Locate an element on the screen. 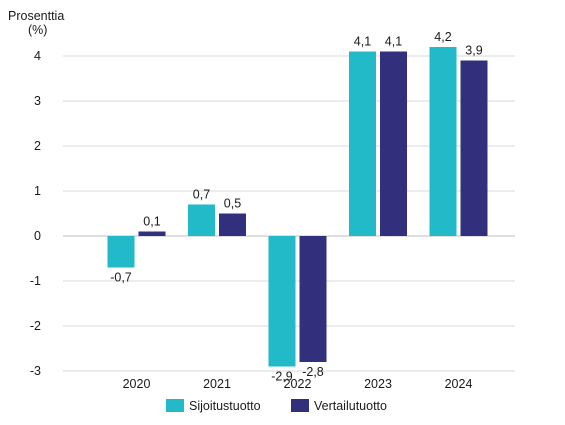 This screenshot has width=565, height=425. data-label: 0,1 is located at coordinates (151, 222).